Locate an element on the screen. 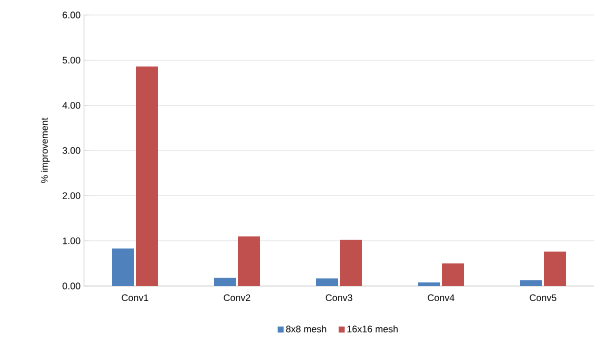 The image size is (607, 347). x-tick-label: Conv4 is located at coordinates (441, 298).